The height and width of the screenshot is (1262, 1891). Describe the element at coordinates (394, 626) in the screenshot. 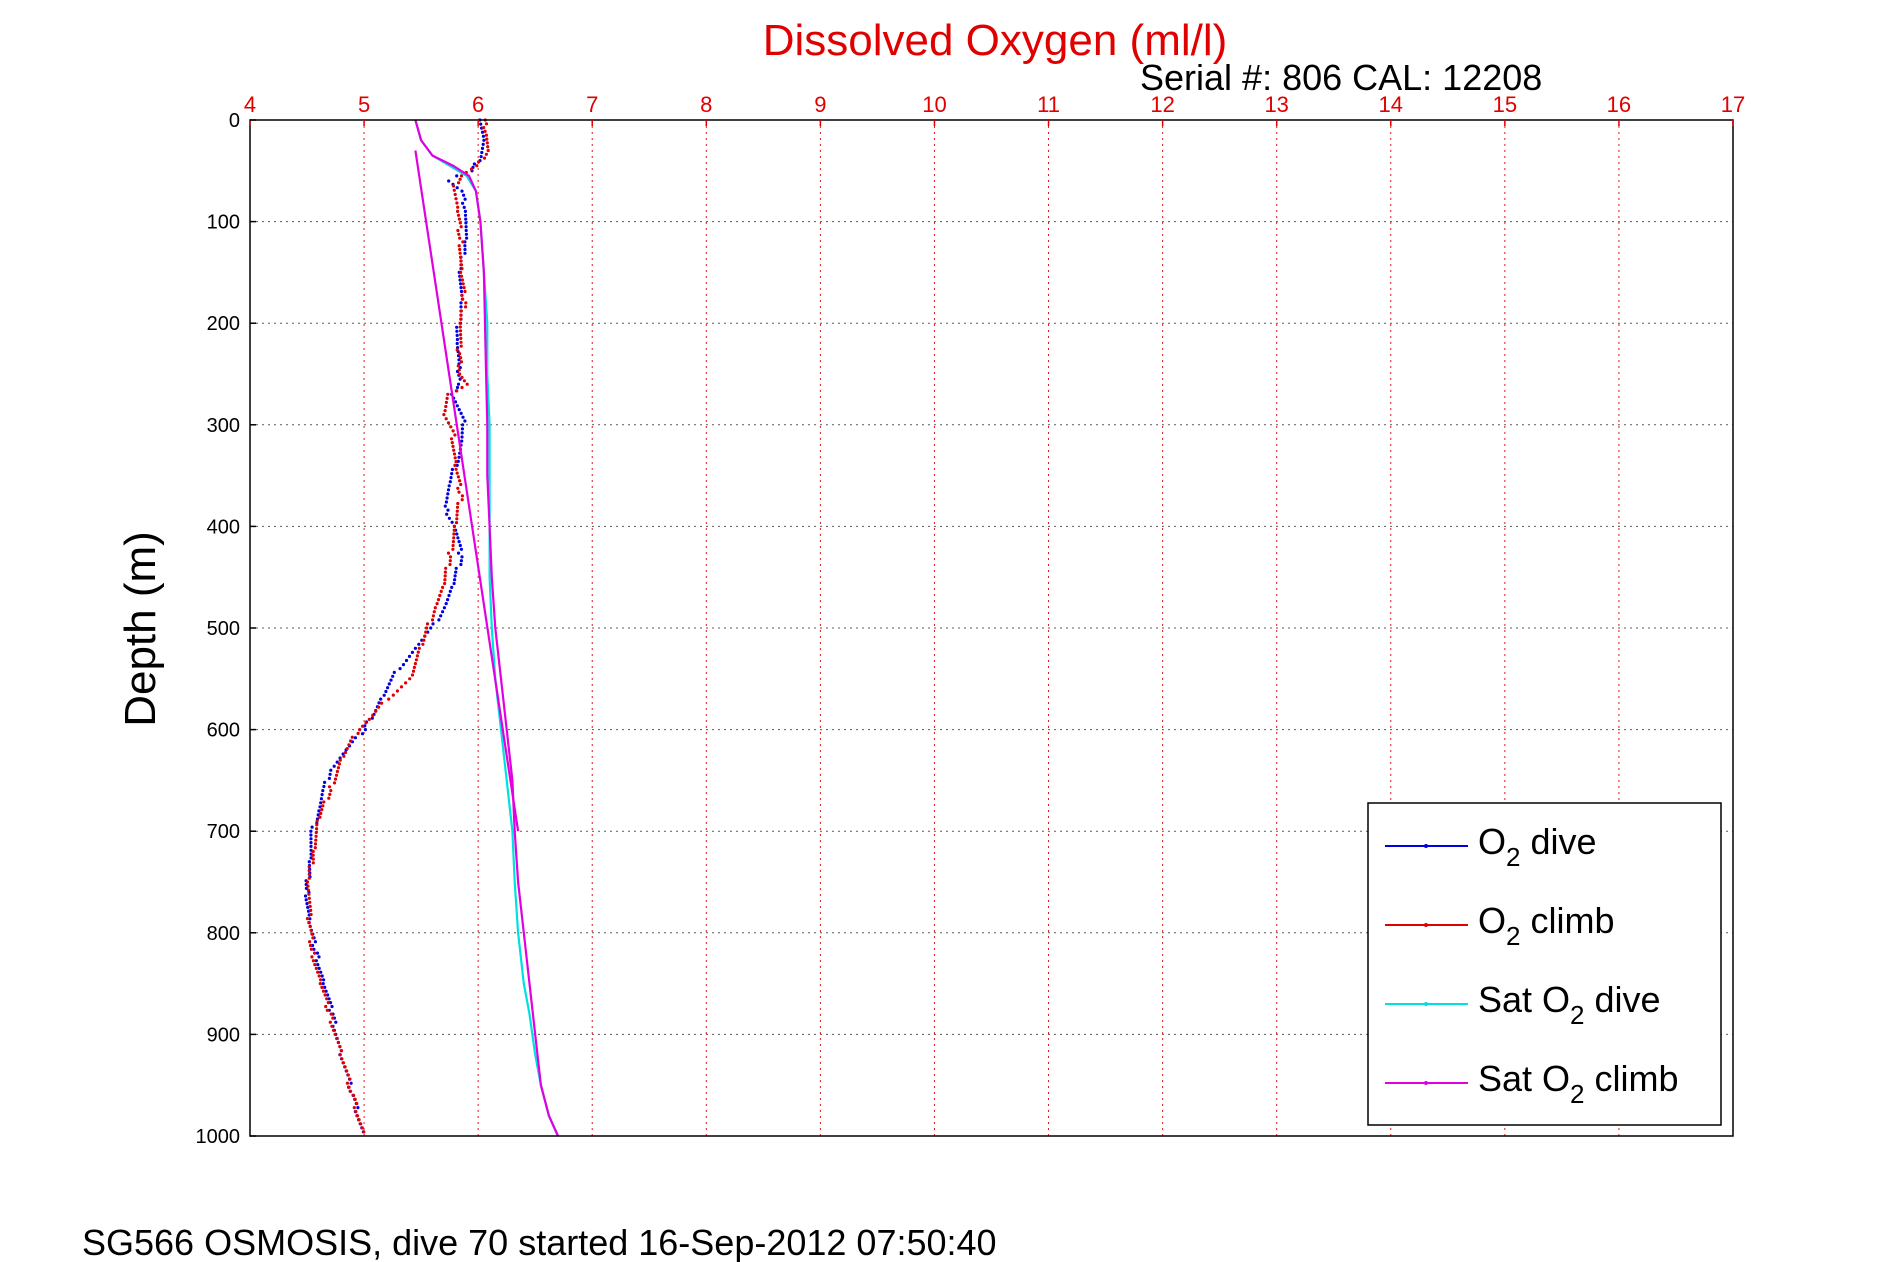

I see `series-o2-dive` at that location.